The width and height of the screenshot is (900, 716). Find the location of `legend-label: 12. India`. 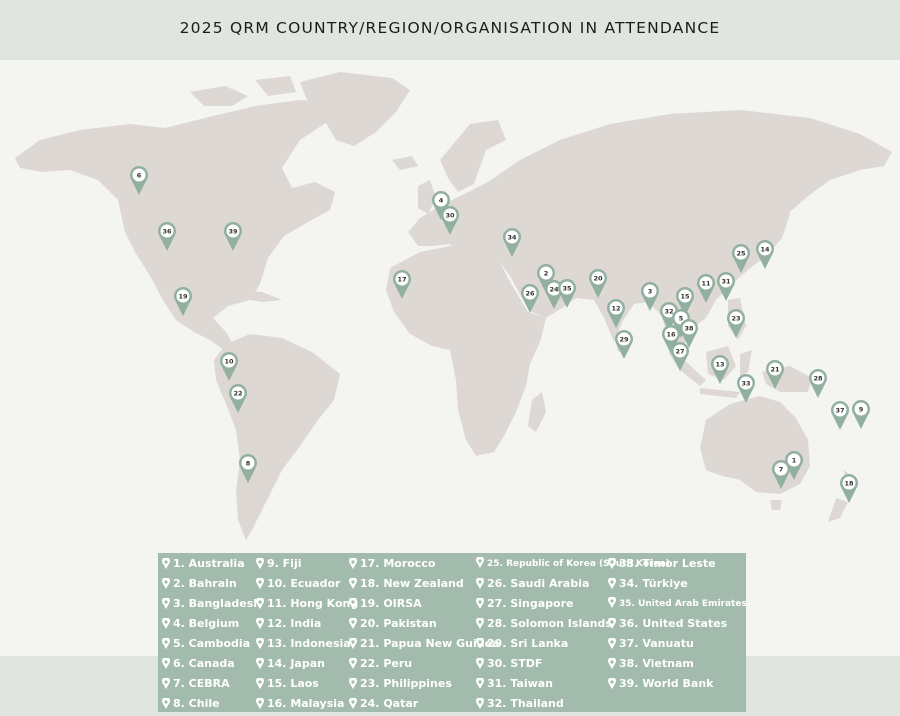

legend-label: 12. India is located at coordinates (294, 623).